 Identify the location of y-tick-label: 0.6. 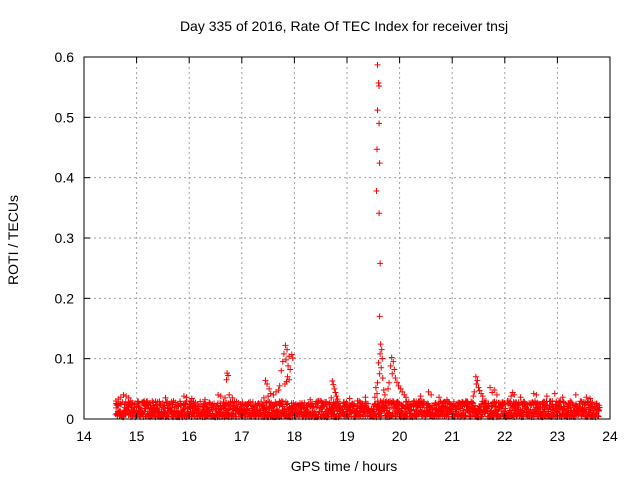
(65, 57).